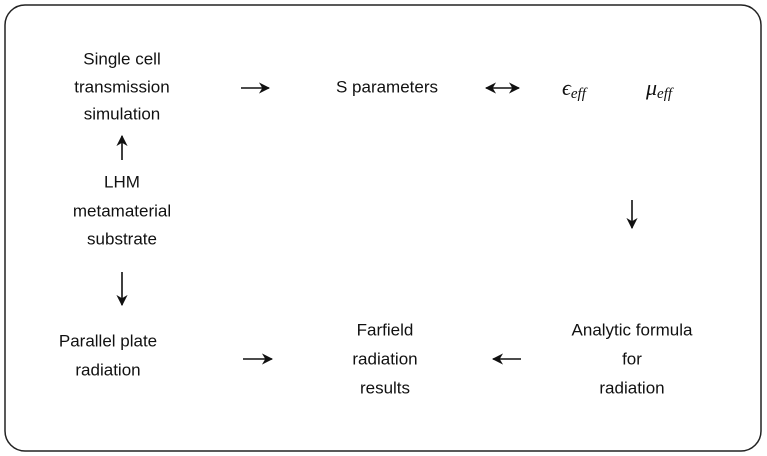 This screenshot has height=456, width=767. What do you see at coordinates (122, 58) in the screenshot?
I see `node-label: Single cell` at bounding box center [122, 58].